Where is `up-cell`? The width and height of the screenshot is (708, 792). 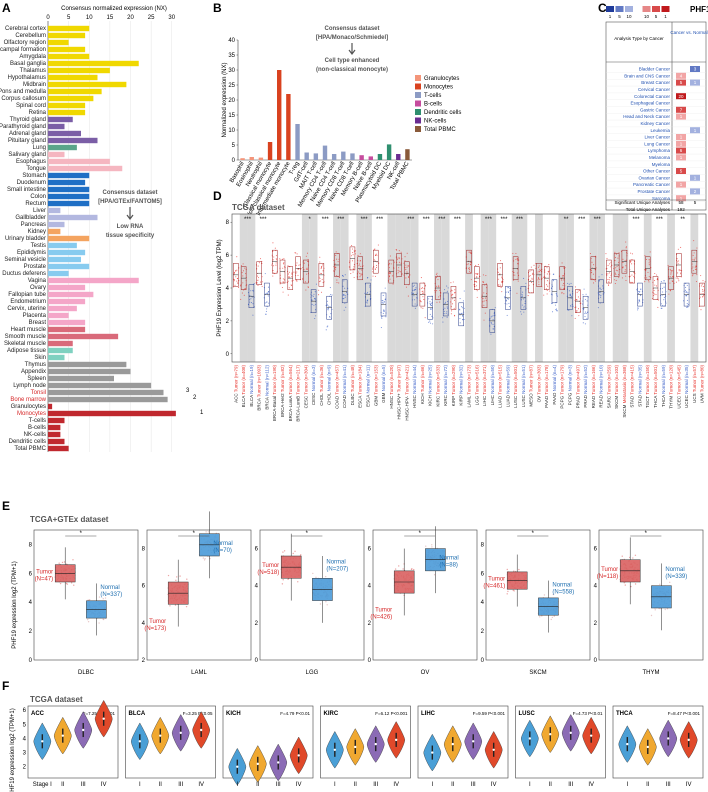
up-cell is located at coordinates (681, 171).